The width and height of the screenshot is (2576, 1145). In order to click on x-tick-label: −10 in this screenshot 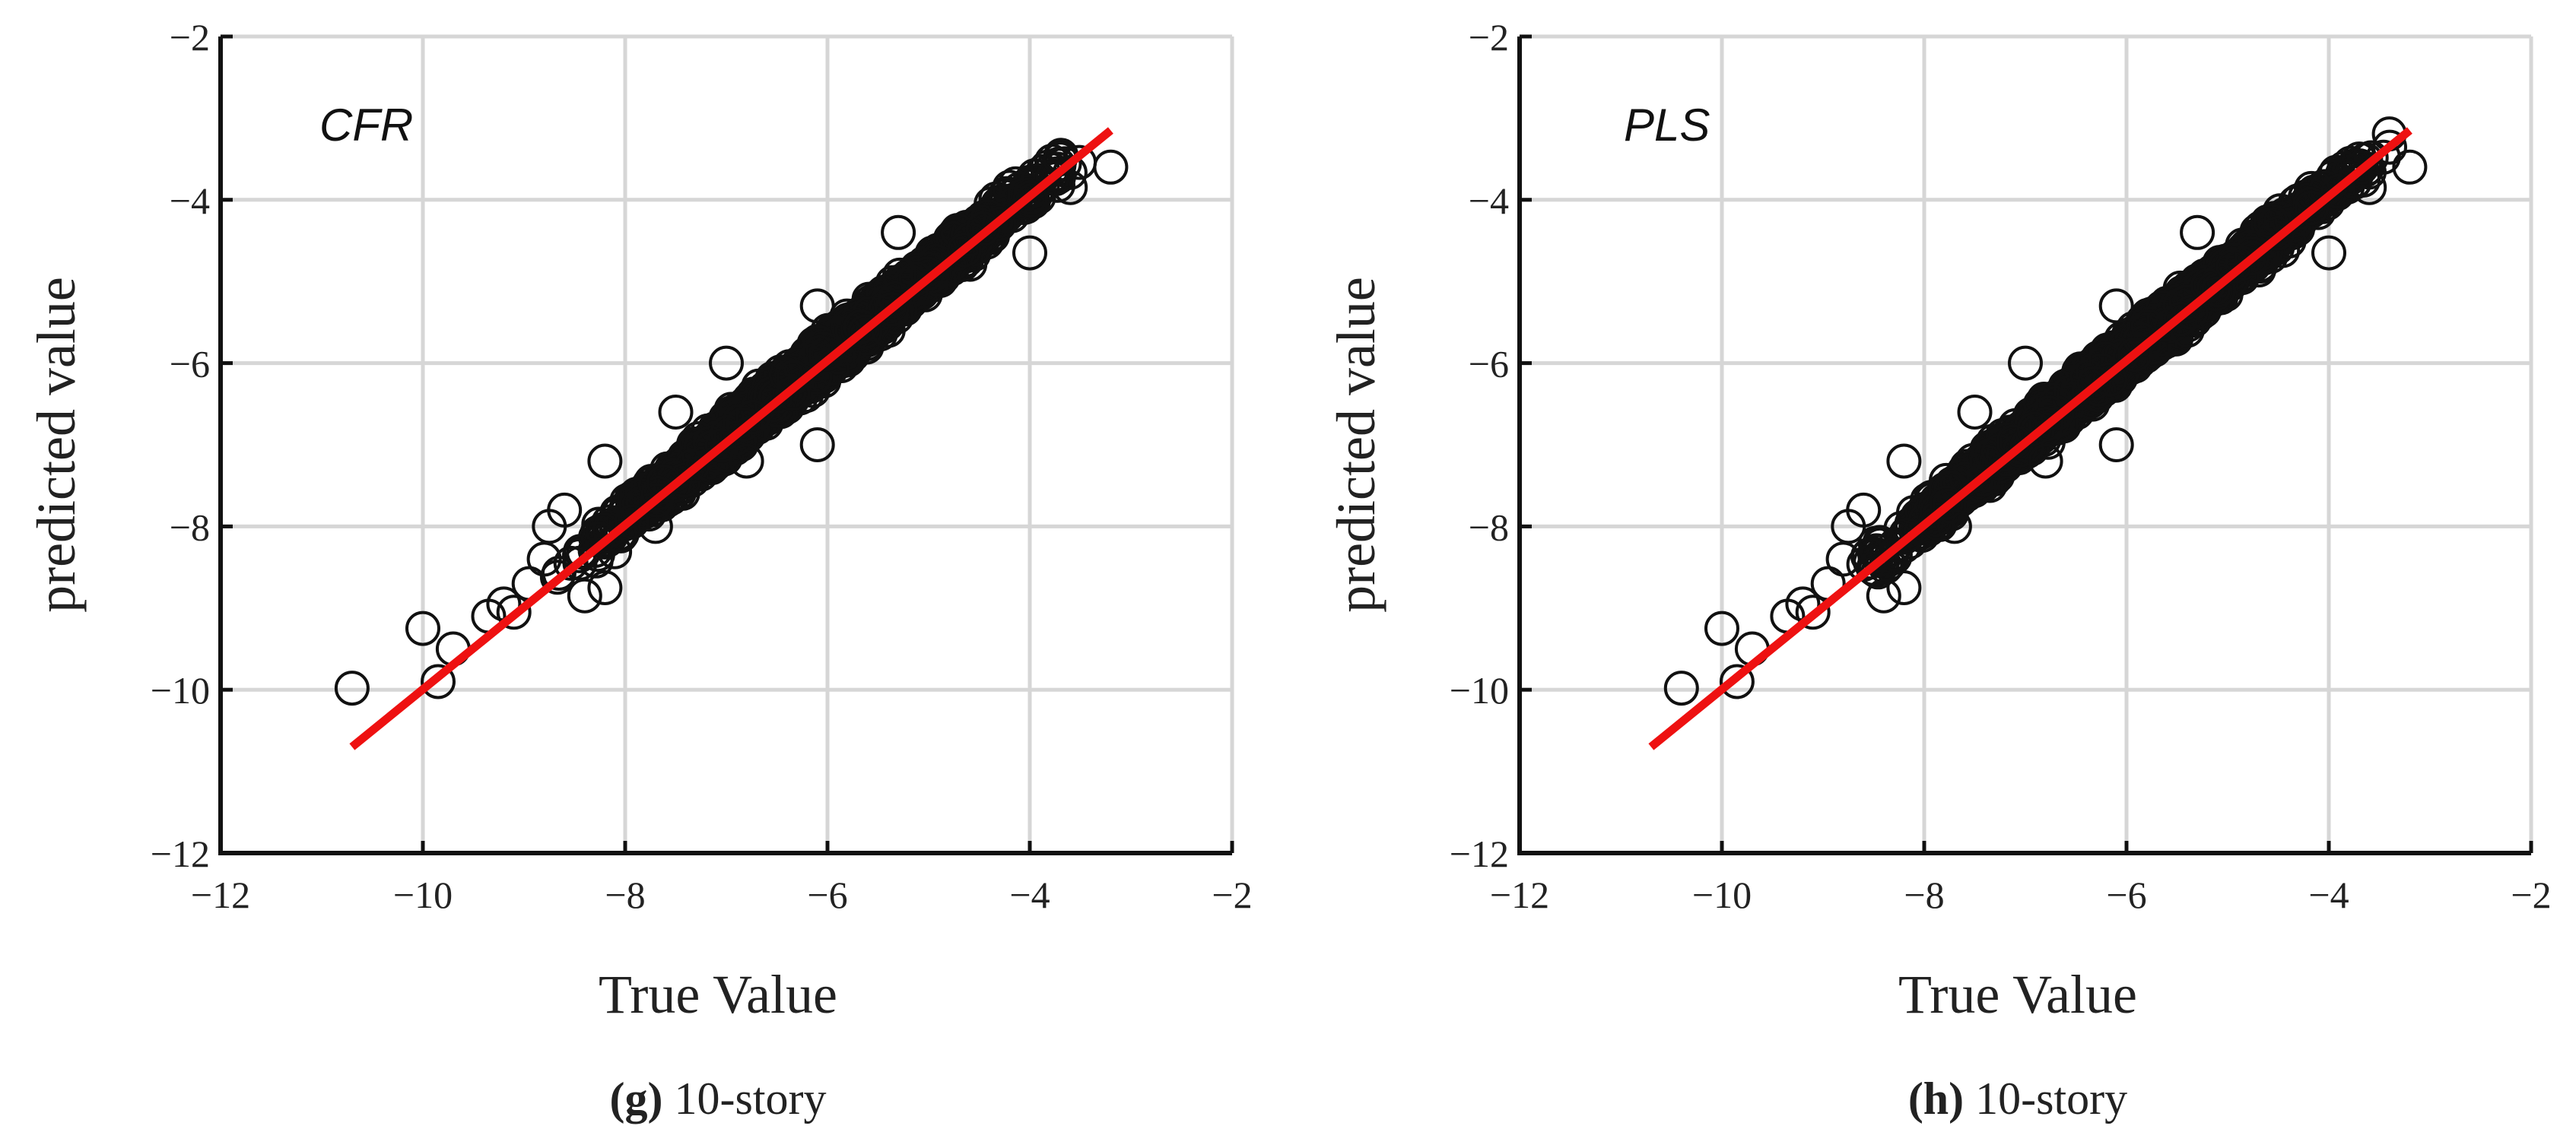, I will do `click(423, 895)`.